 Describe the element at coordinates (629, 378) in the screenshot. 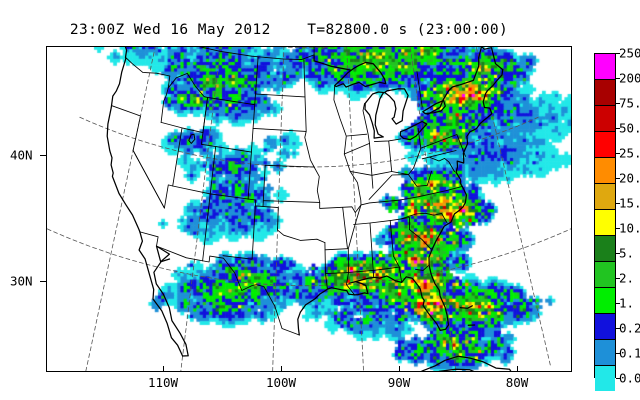

I see `colorbar-tick-label-13: 0.01` at that location.